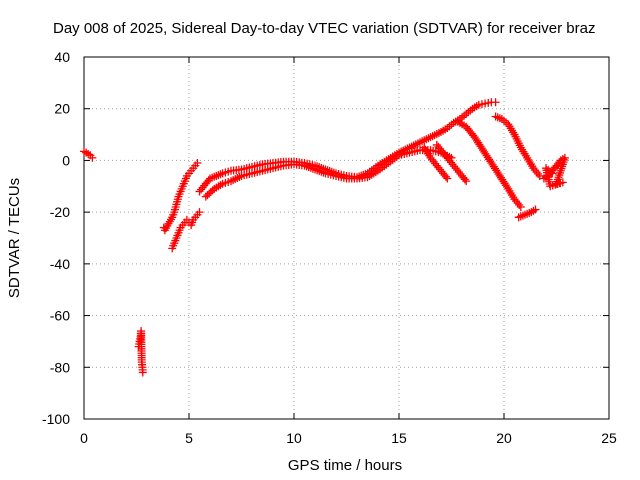 This screenshot has height=480, width=640. Describe the element at coordinates (62, 109) in the screenshot. I see `y-tick-label: 20` at that location.